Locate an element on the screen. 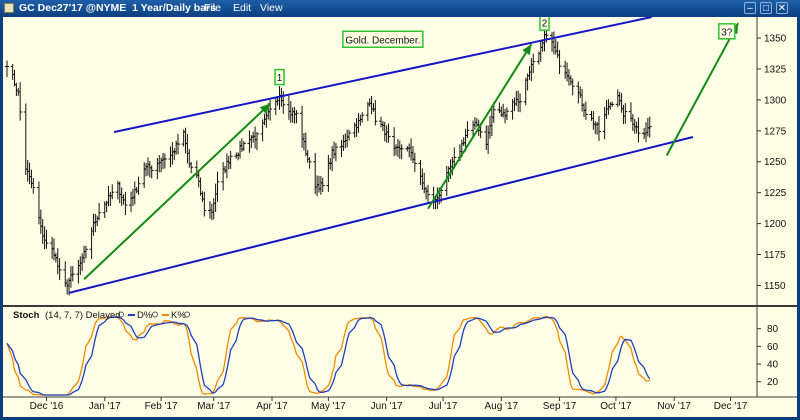  time-tick-label: Jul '17 is located at coordinates (443, 406).